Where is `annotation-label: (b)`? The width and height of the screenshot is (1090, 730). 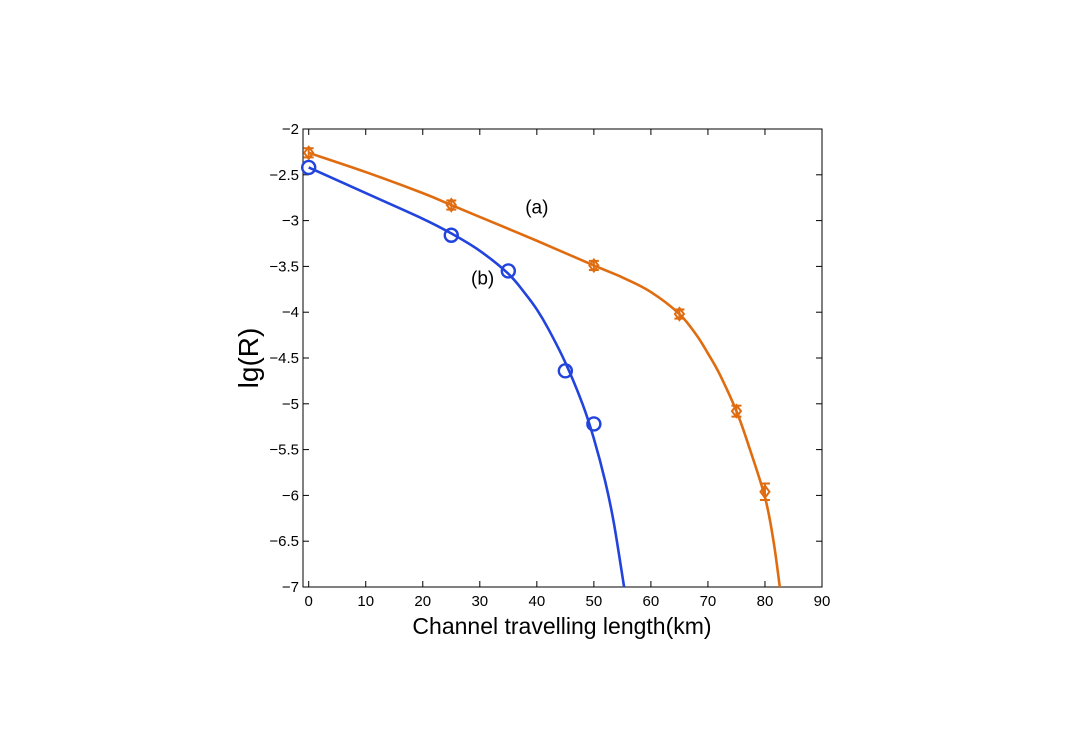
annotation-label: (b) is located at coordinates (482, 279).